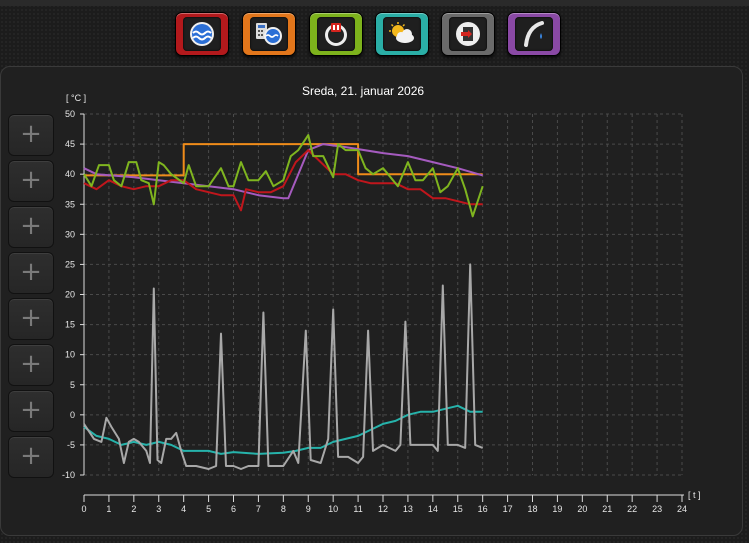 This screenshot has height=543, width=749. Describe the element at coordinates (357, 509) in the screenshot. I see `x-tick-label: 11` at that location.